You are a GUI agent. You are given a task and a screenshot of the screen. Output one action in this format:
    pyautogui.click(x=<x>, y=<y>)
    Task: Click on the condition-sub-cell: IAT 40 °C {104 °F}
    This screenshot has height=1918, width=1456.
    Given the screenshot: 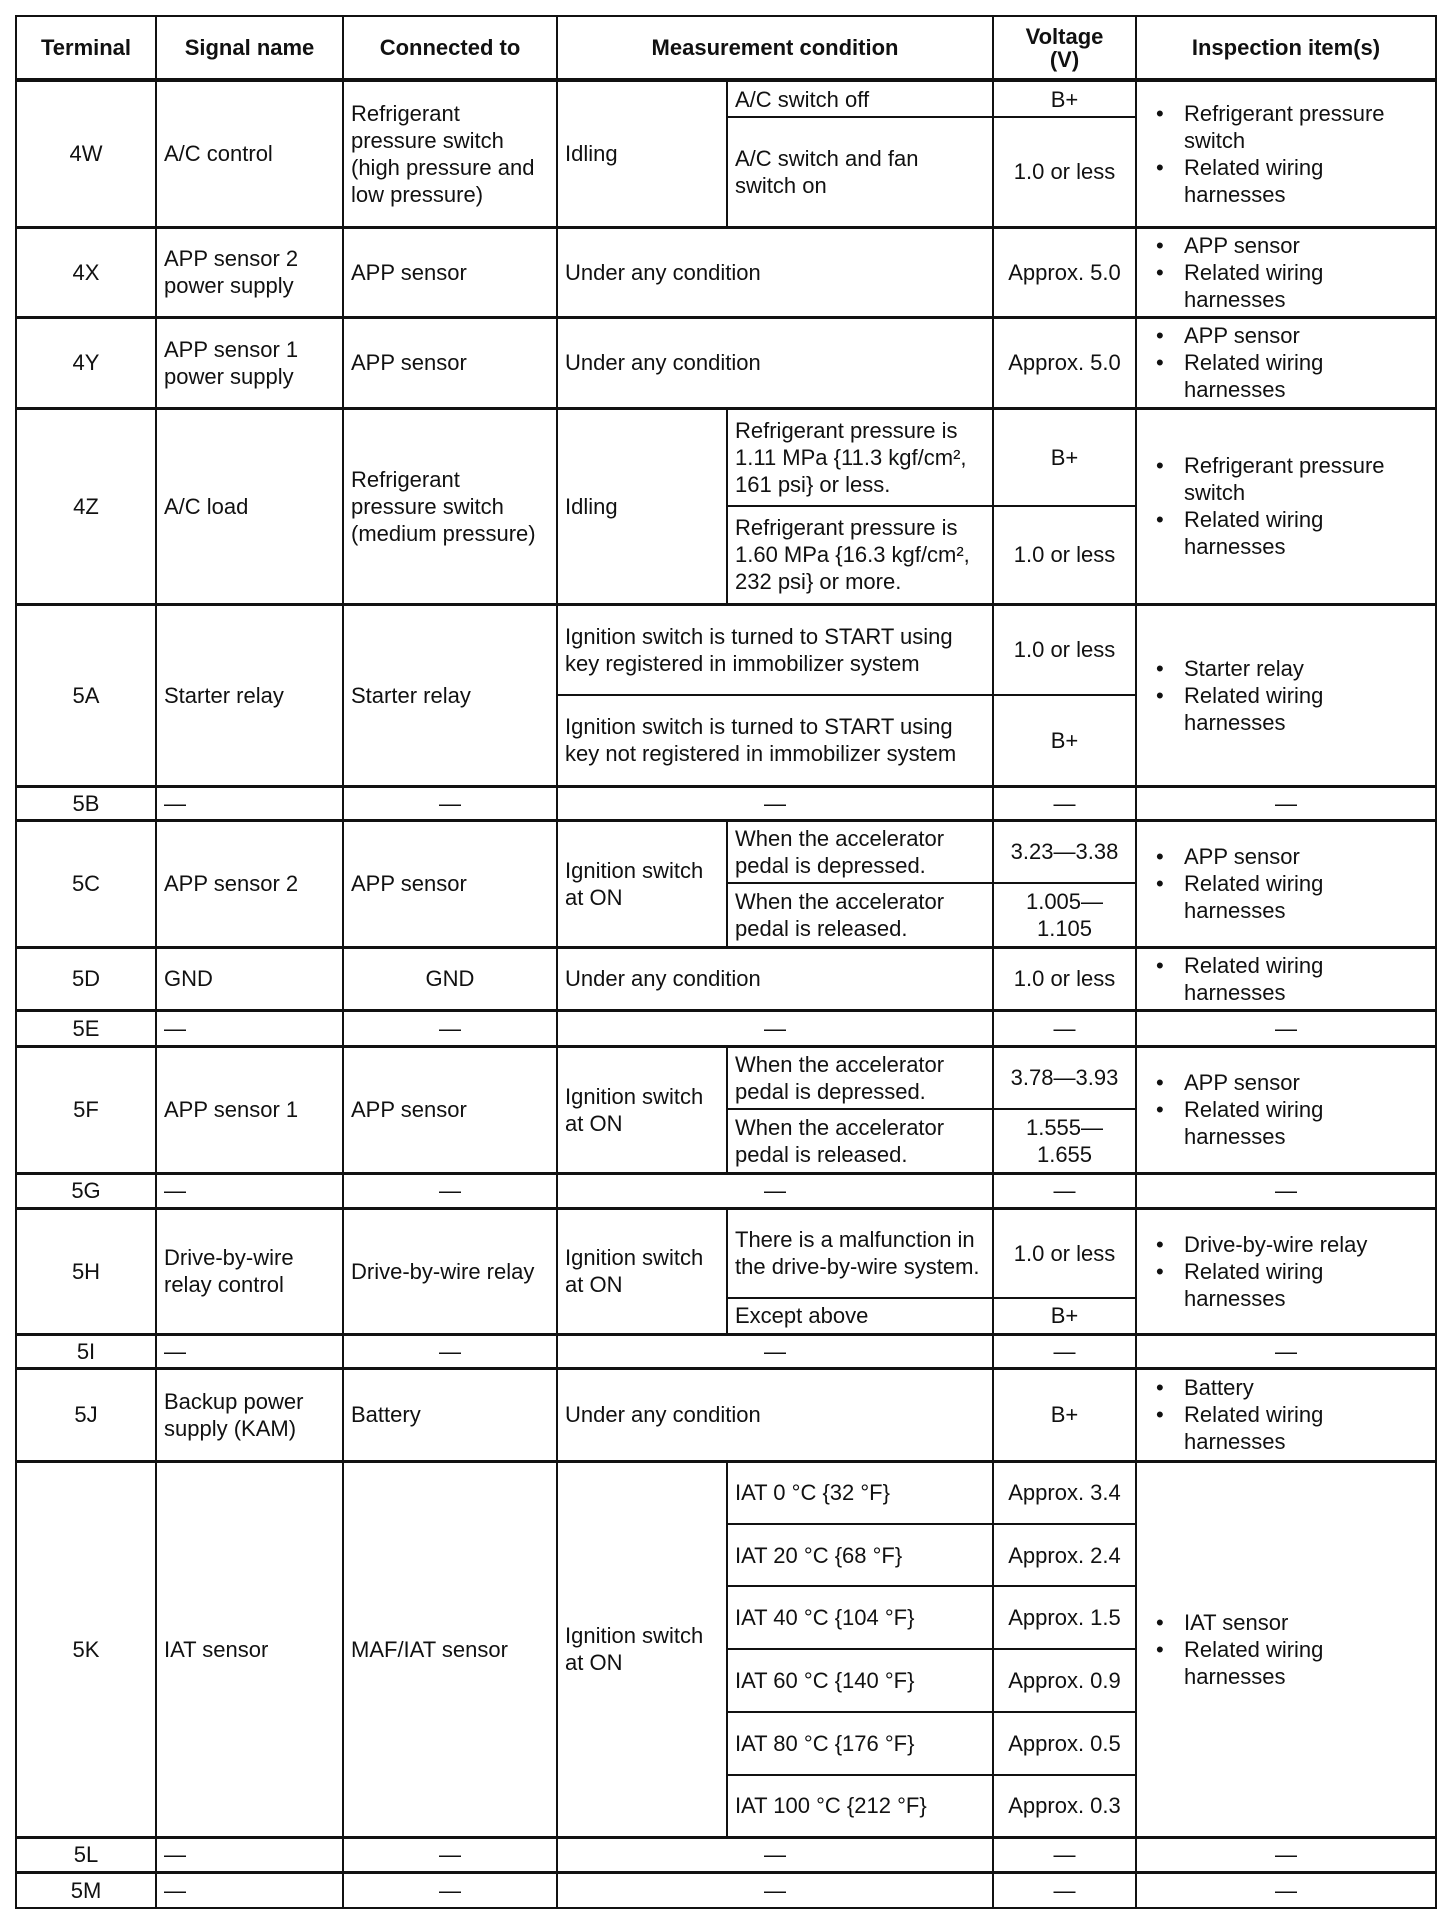 What is the action you would take?
    pyautogui.click(x=860, y=1617)
    